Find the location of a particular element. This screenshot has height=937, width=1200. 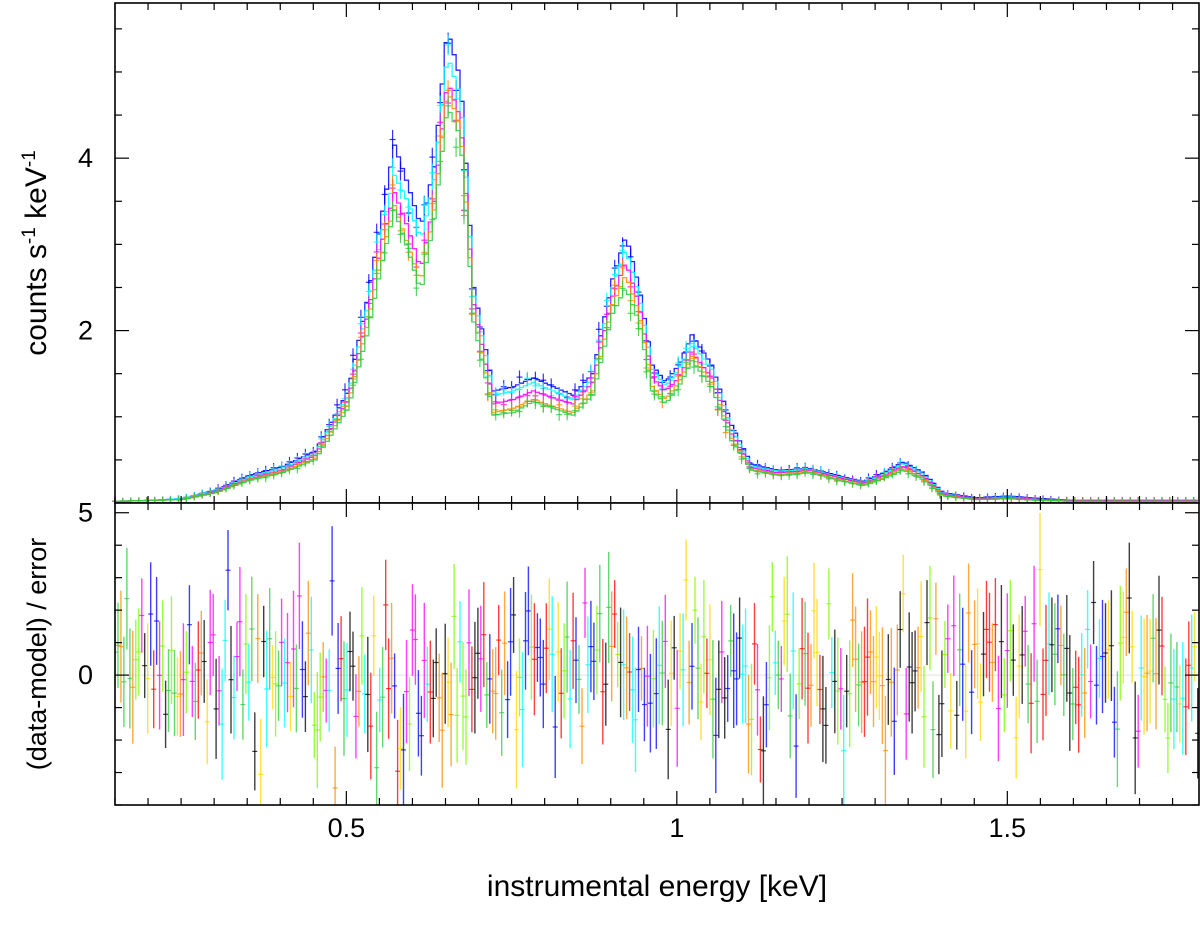

residual-ytick-labels: 05 is located at coordinates (85, 594).